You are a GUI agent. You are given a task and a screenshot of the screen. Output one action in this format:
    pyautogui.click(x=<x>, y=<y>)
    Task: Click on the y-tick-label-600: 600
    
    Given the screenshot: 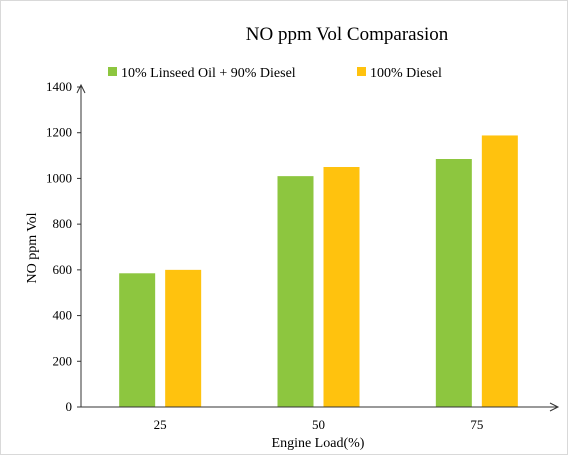 What is the action you would take?
    pyautogui.click(x=63, y=269)
    